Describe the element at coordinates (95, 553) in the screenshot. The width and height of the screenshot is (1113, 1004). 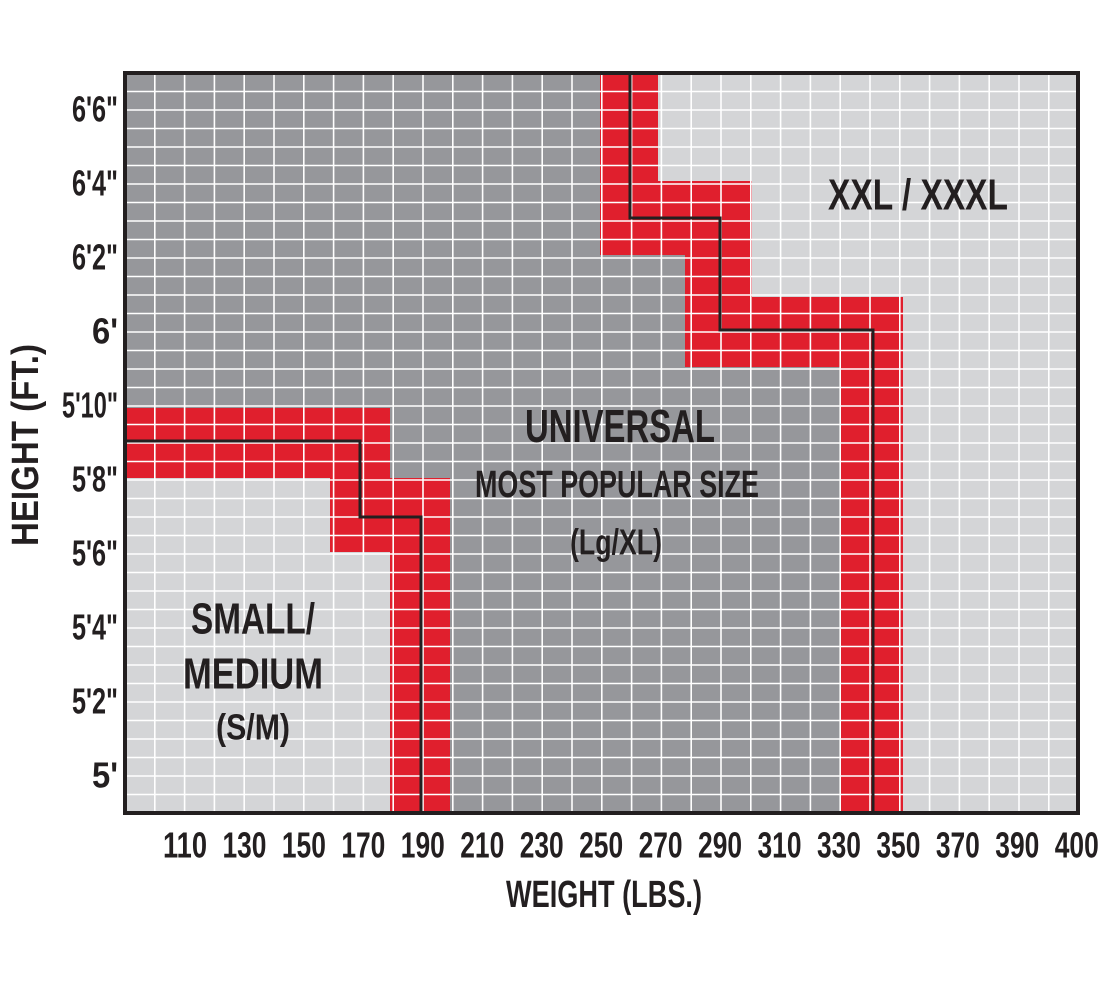
I see `y-tick-label: 5'6"` at that location.